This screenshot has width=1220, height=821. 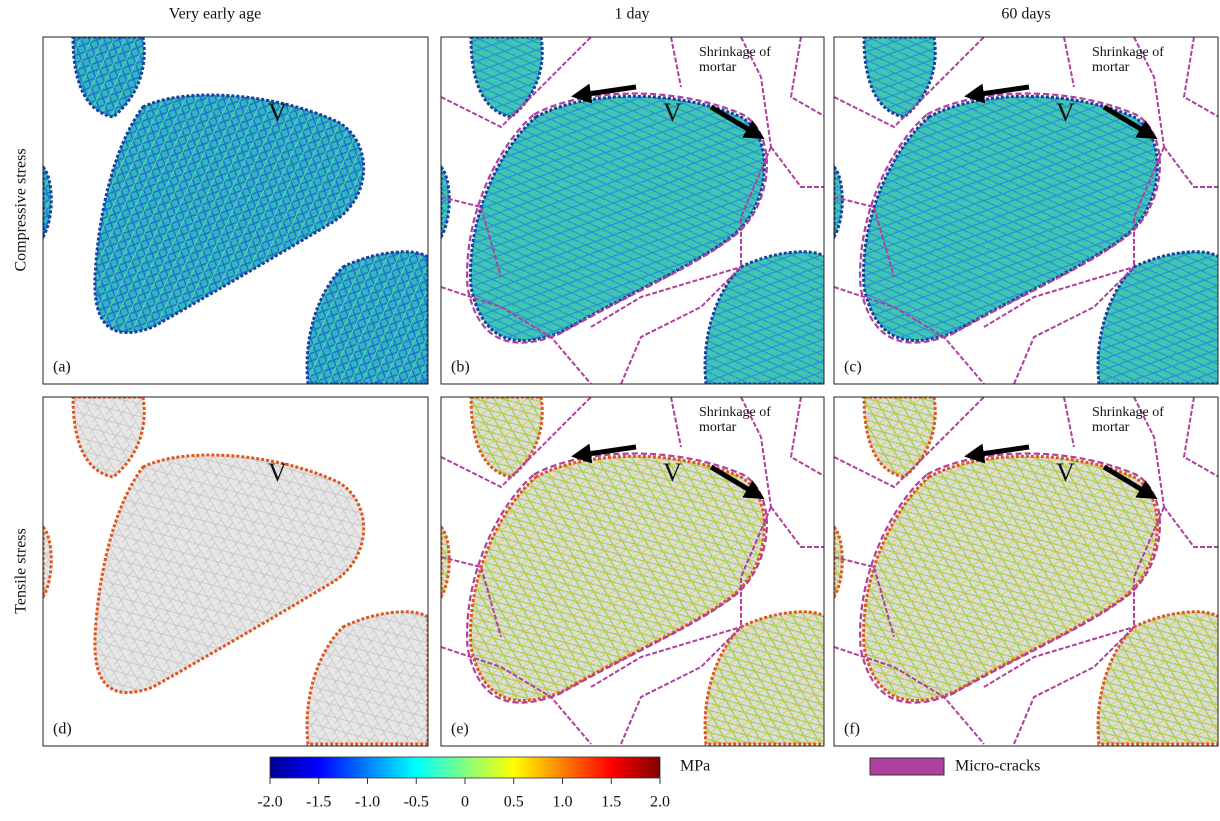 What do you see at coordinates (21, 209) in the screenshot?
I see `row-title: Compressive stress` at bounding box center [21, 209].